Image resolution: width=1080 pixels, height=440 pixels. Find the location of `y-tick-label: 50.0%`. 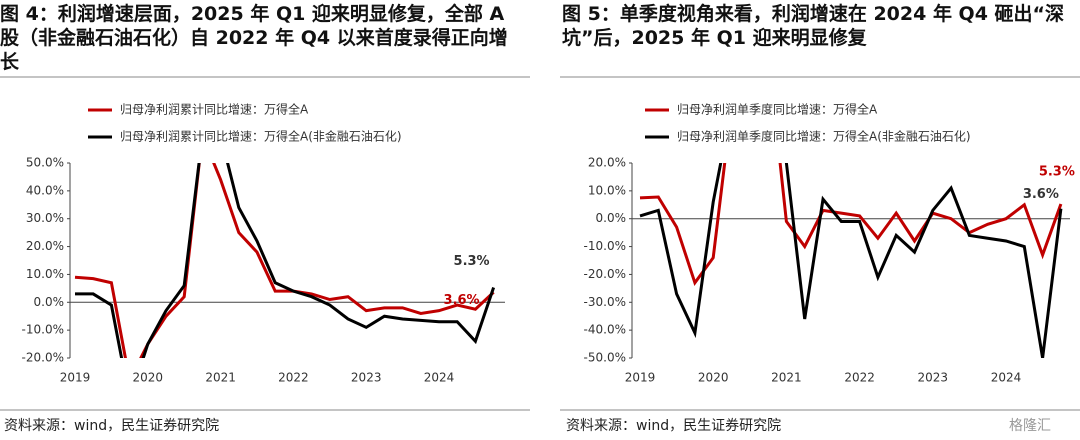

y-tick-label: 50.0% is located at coordinates (45, 163).